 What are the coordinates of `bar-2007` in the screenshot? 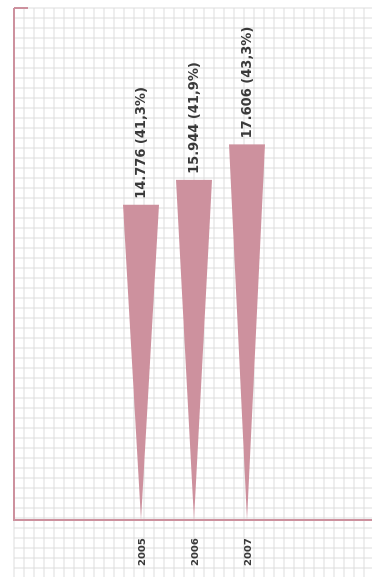 It's located at (247, 332).